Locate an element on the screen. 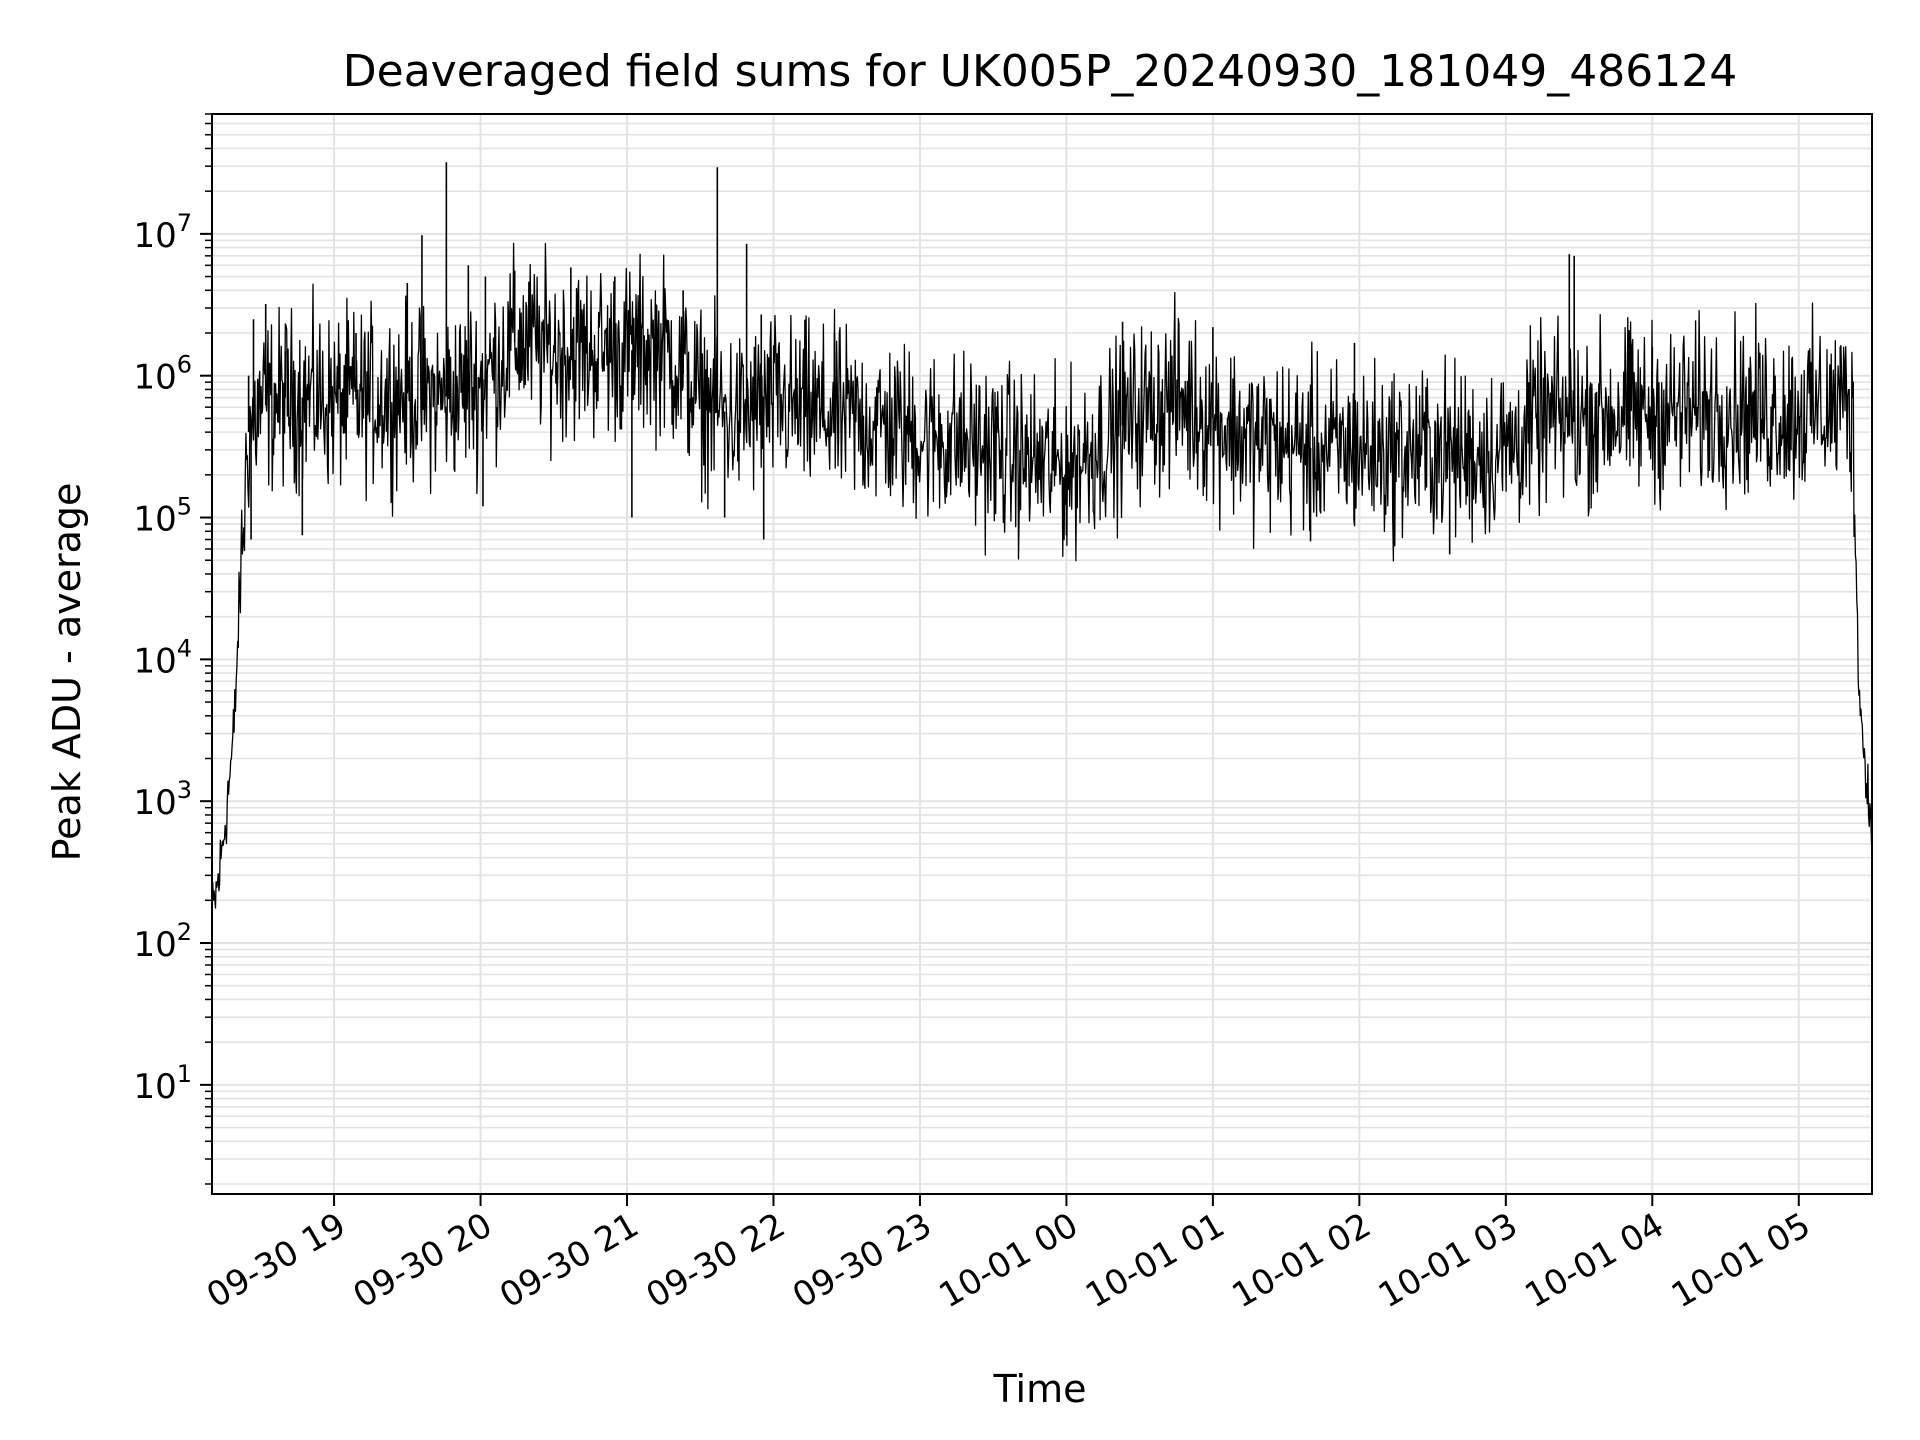 The image size is (1920, 1440). y-tick-exponent: 5 is located at coordinates (184, 507).